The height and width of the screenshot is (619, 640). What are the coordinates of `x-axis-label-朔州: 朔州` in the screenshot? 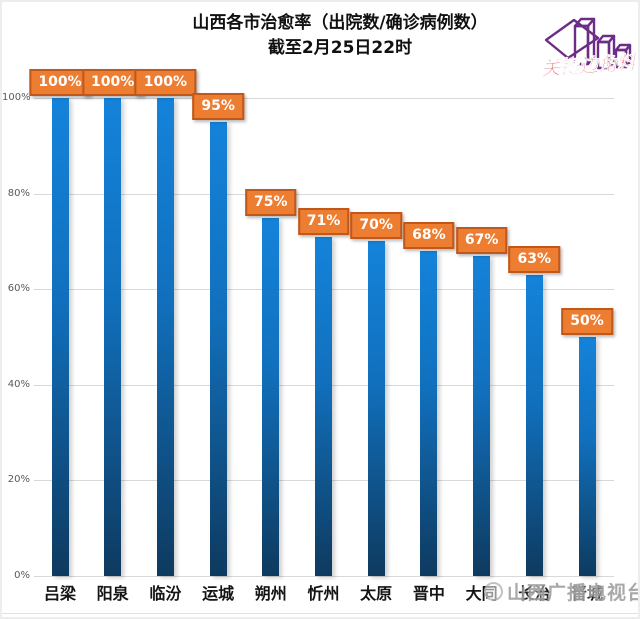 It's located at (270, 593).